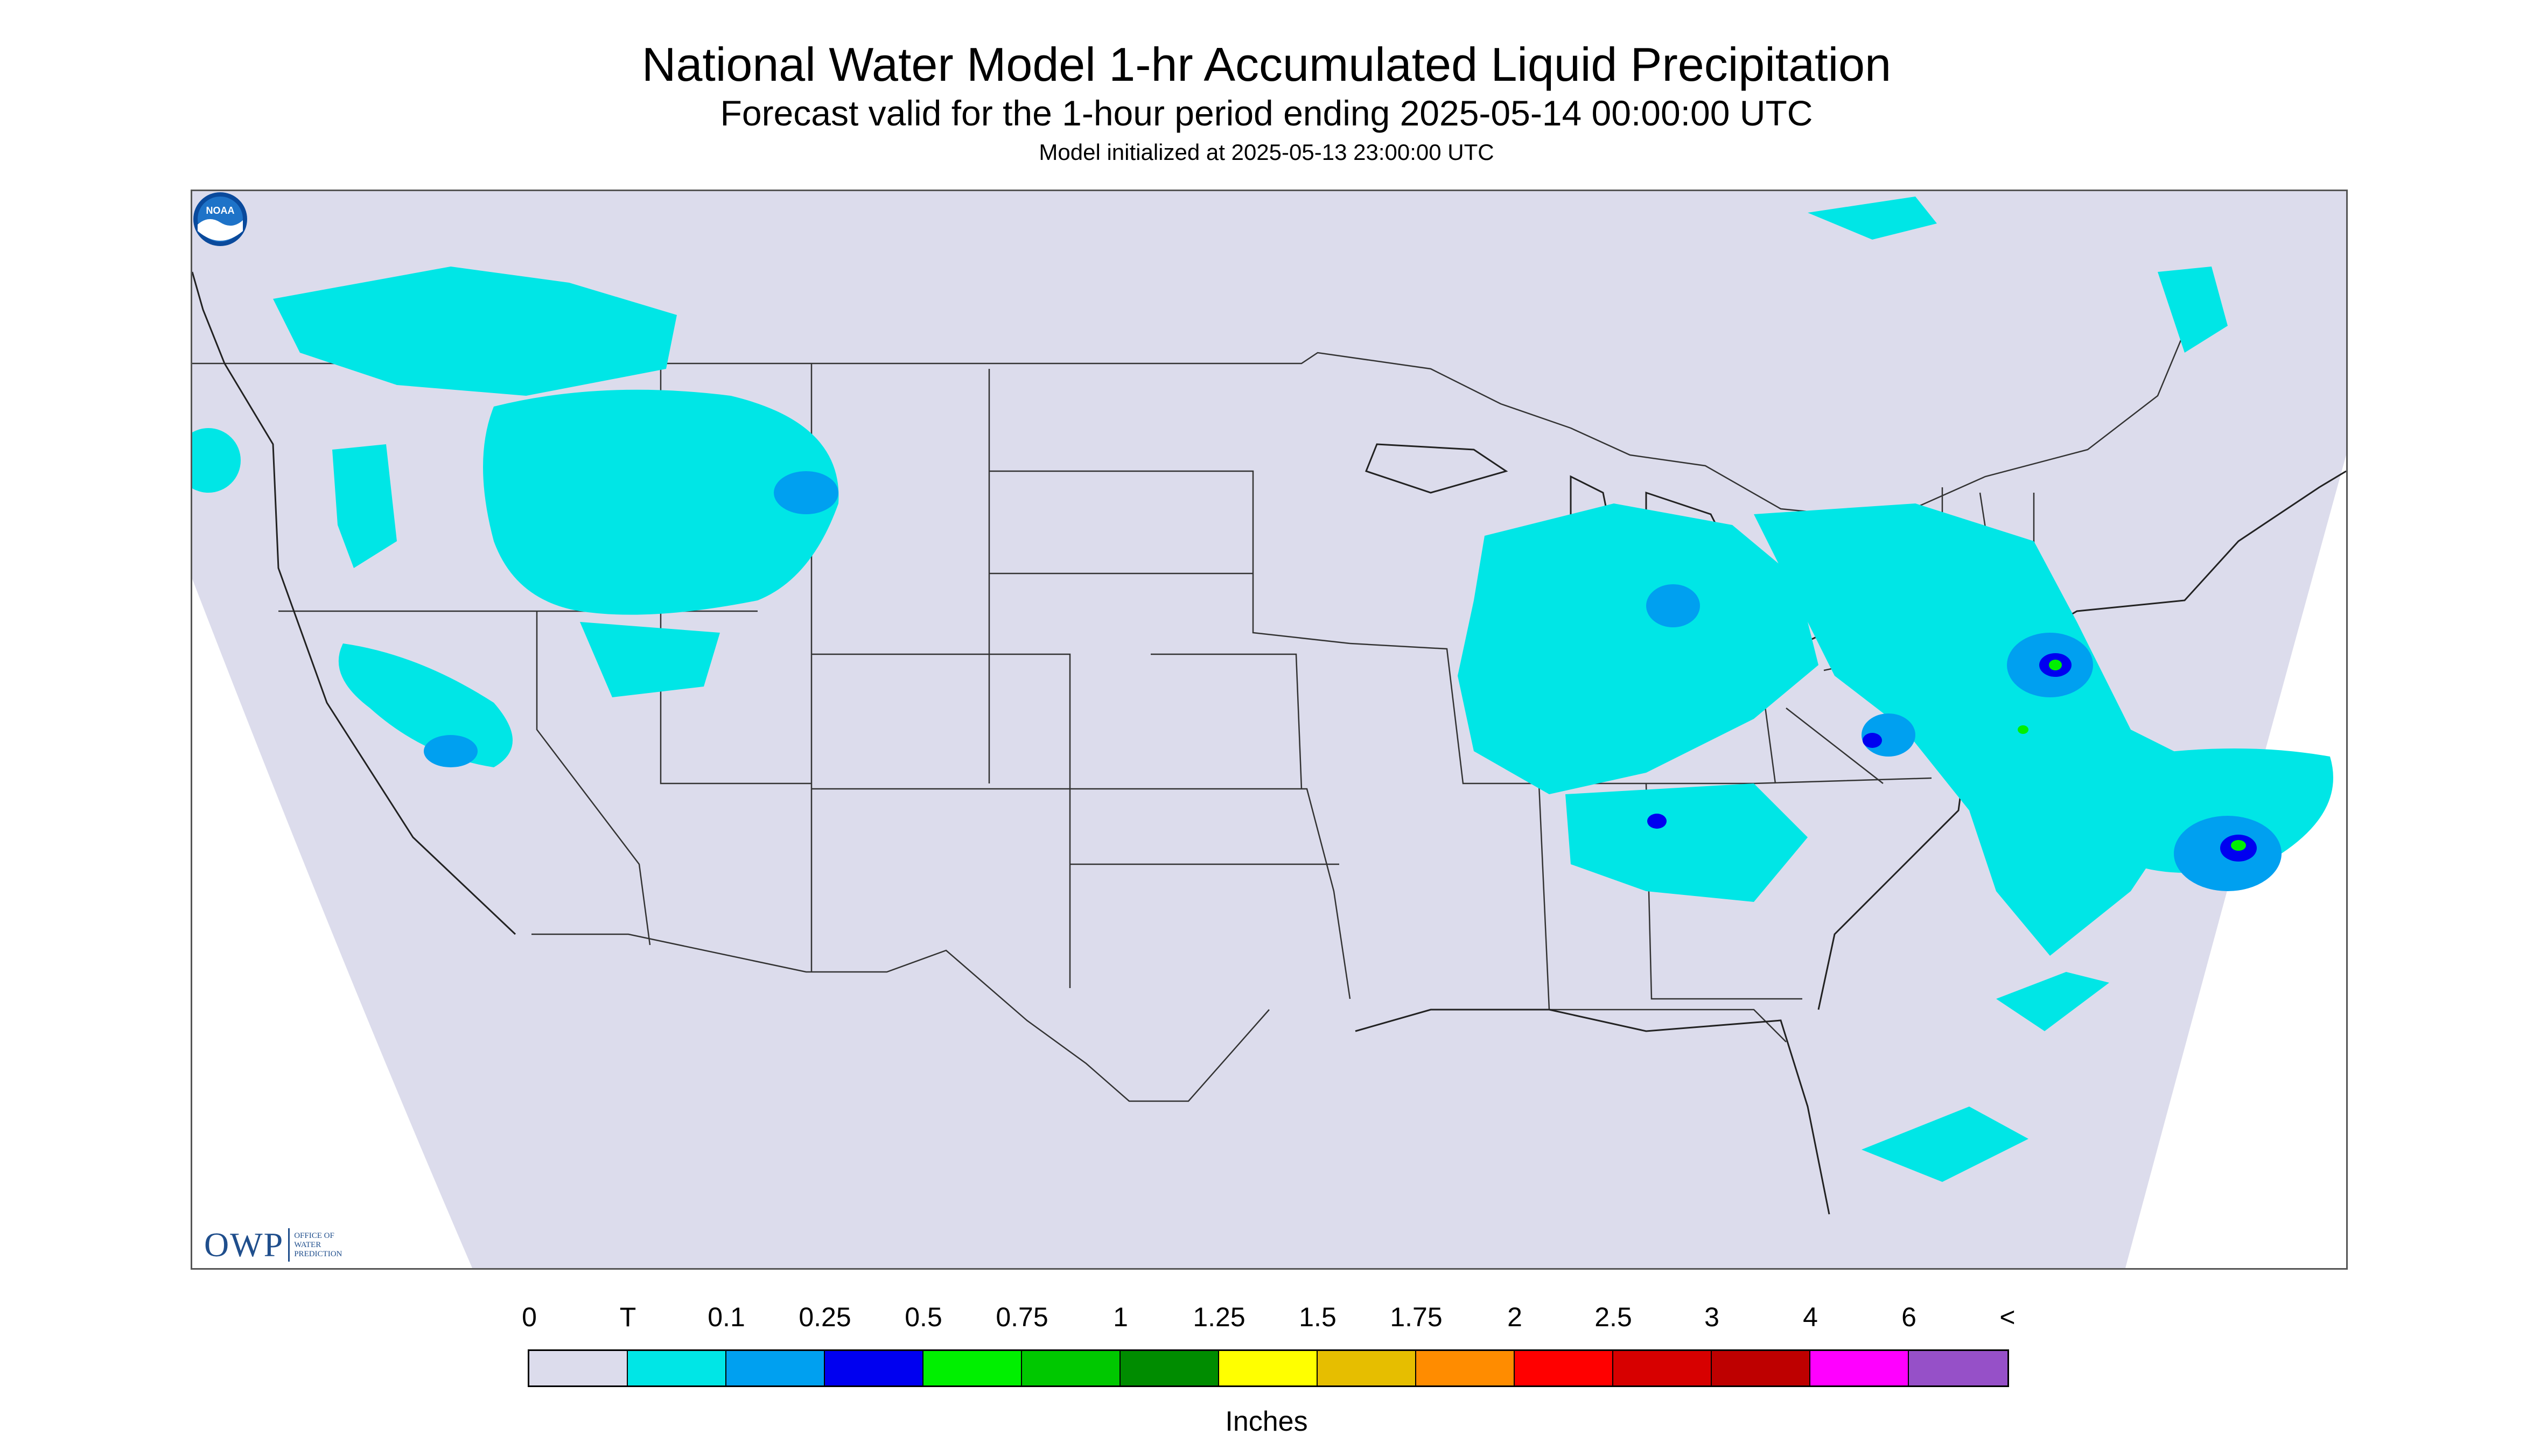  I want to click on legend-label: 0.75, so click(1022, 1317).